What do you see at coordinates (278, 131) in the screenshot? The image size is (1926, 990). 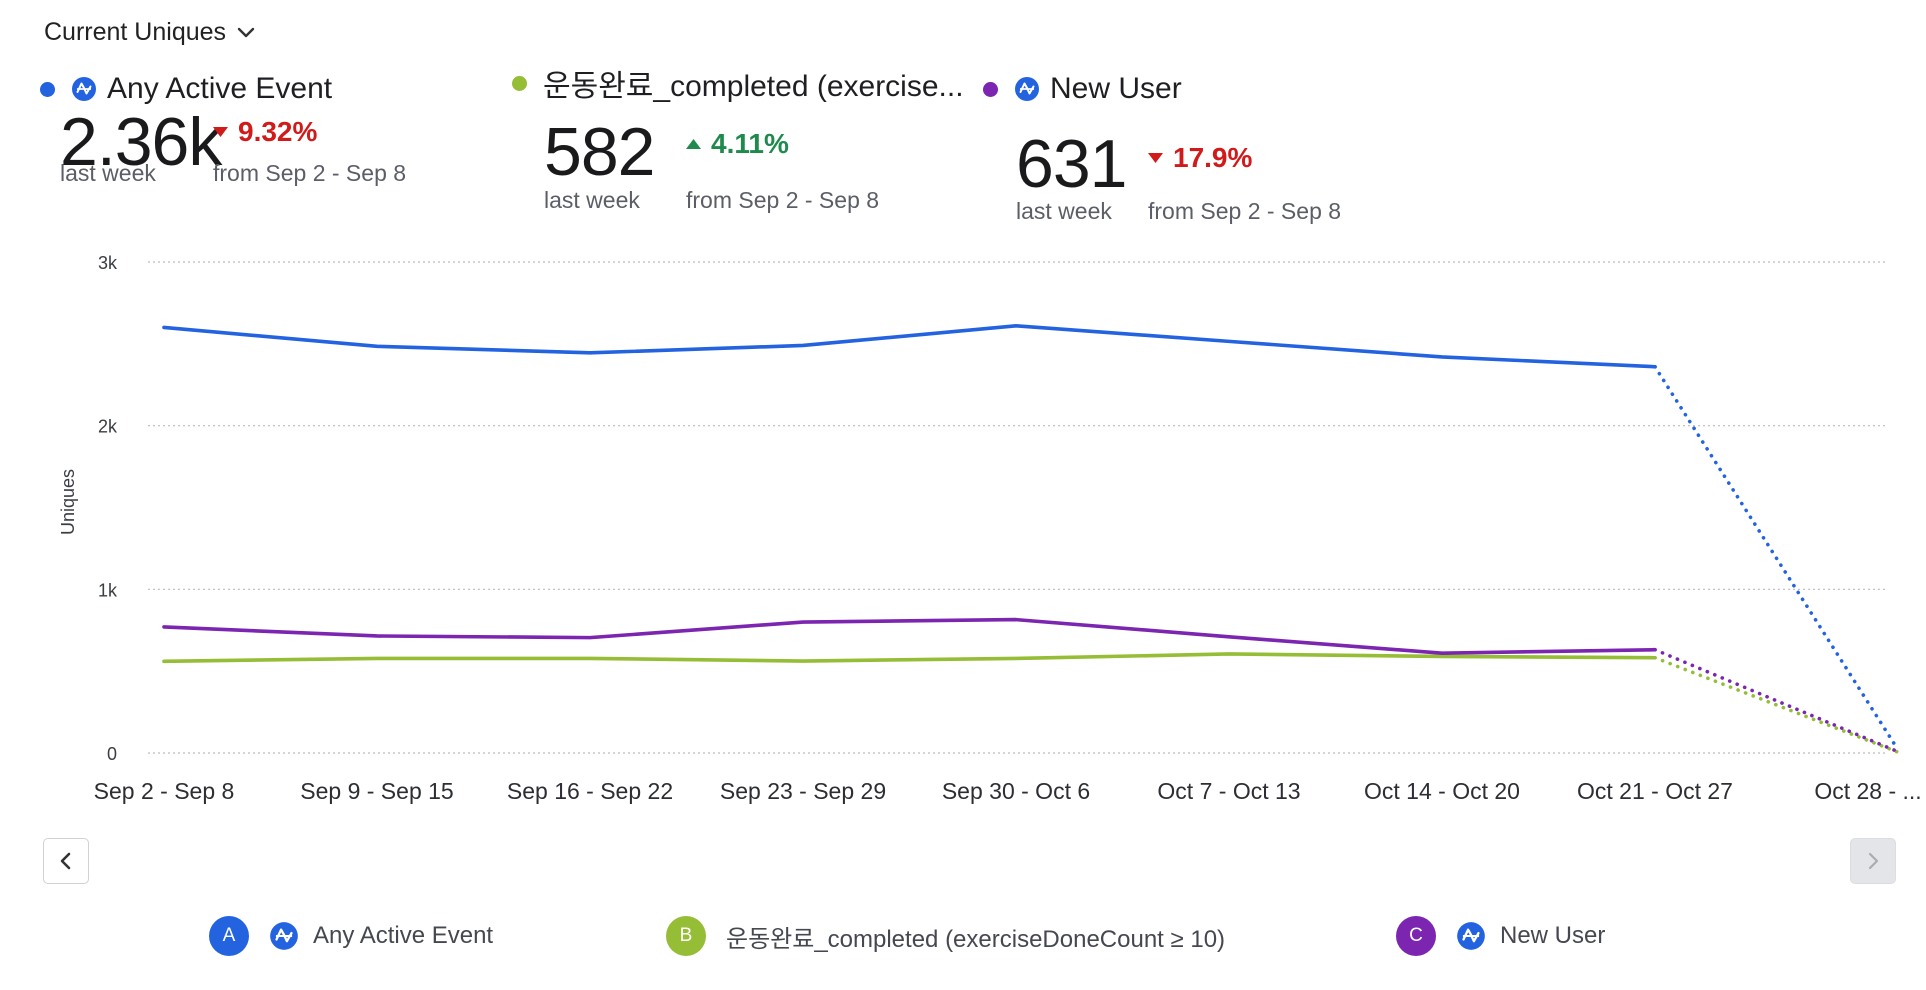 I see `change-percent: 9.32%` at bounding box center [278, 131].